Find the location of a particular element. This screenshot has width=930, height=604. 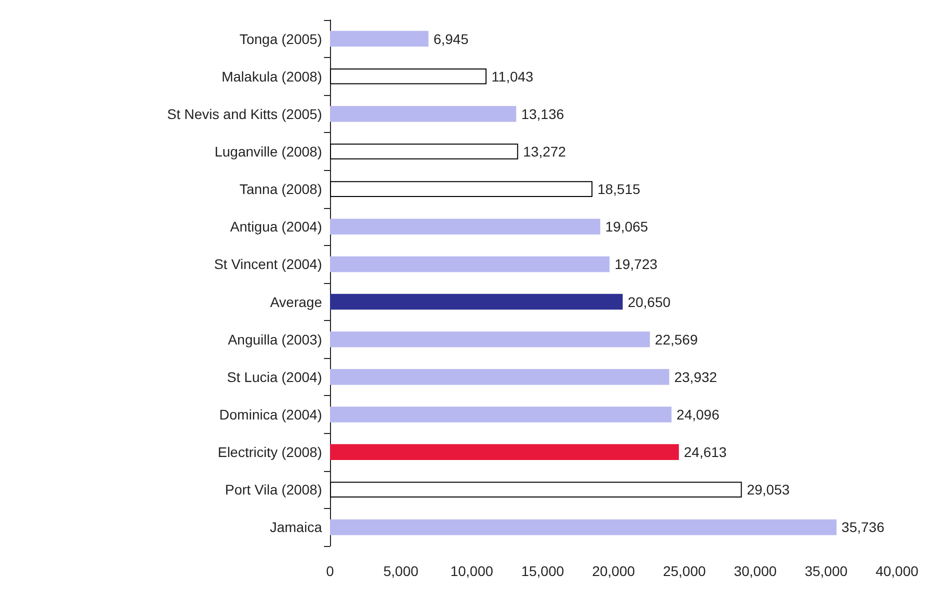

x-tick-label: 15,000 is located at coordinates (542, 571).